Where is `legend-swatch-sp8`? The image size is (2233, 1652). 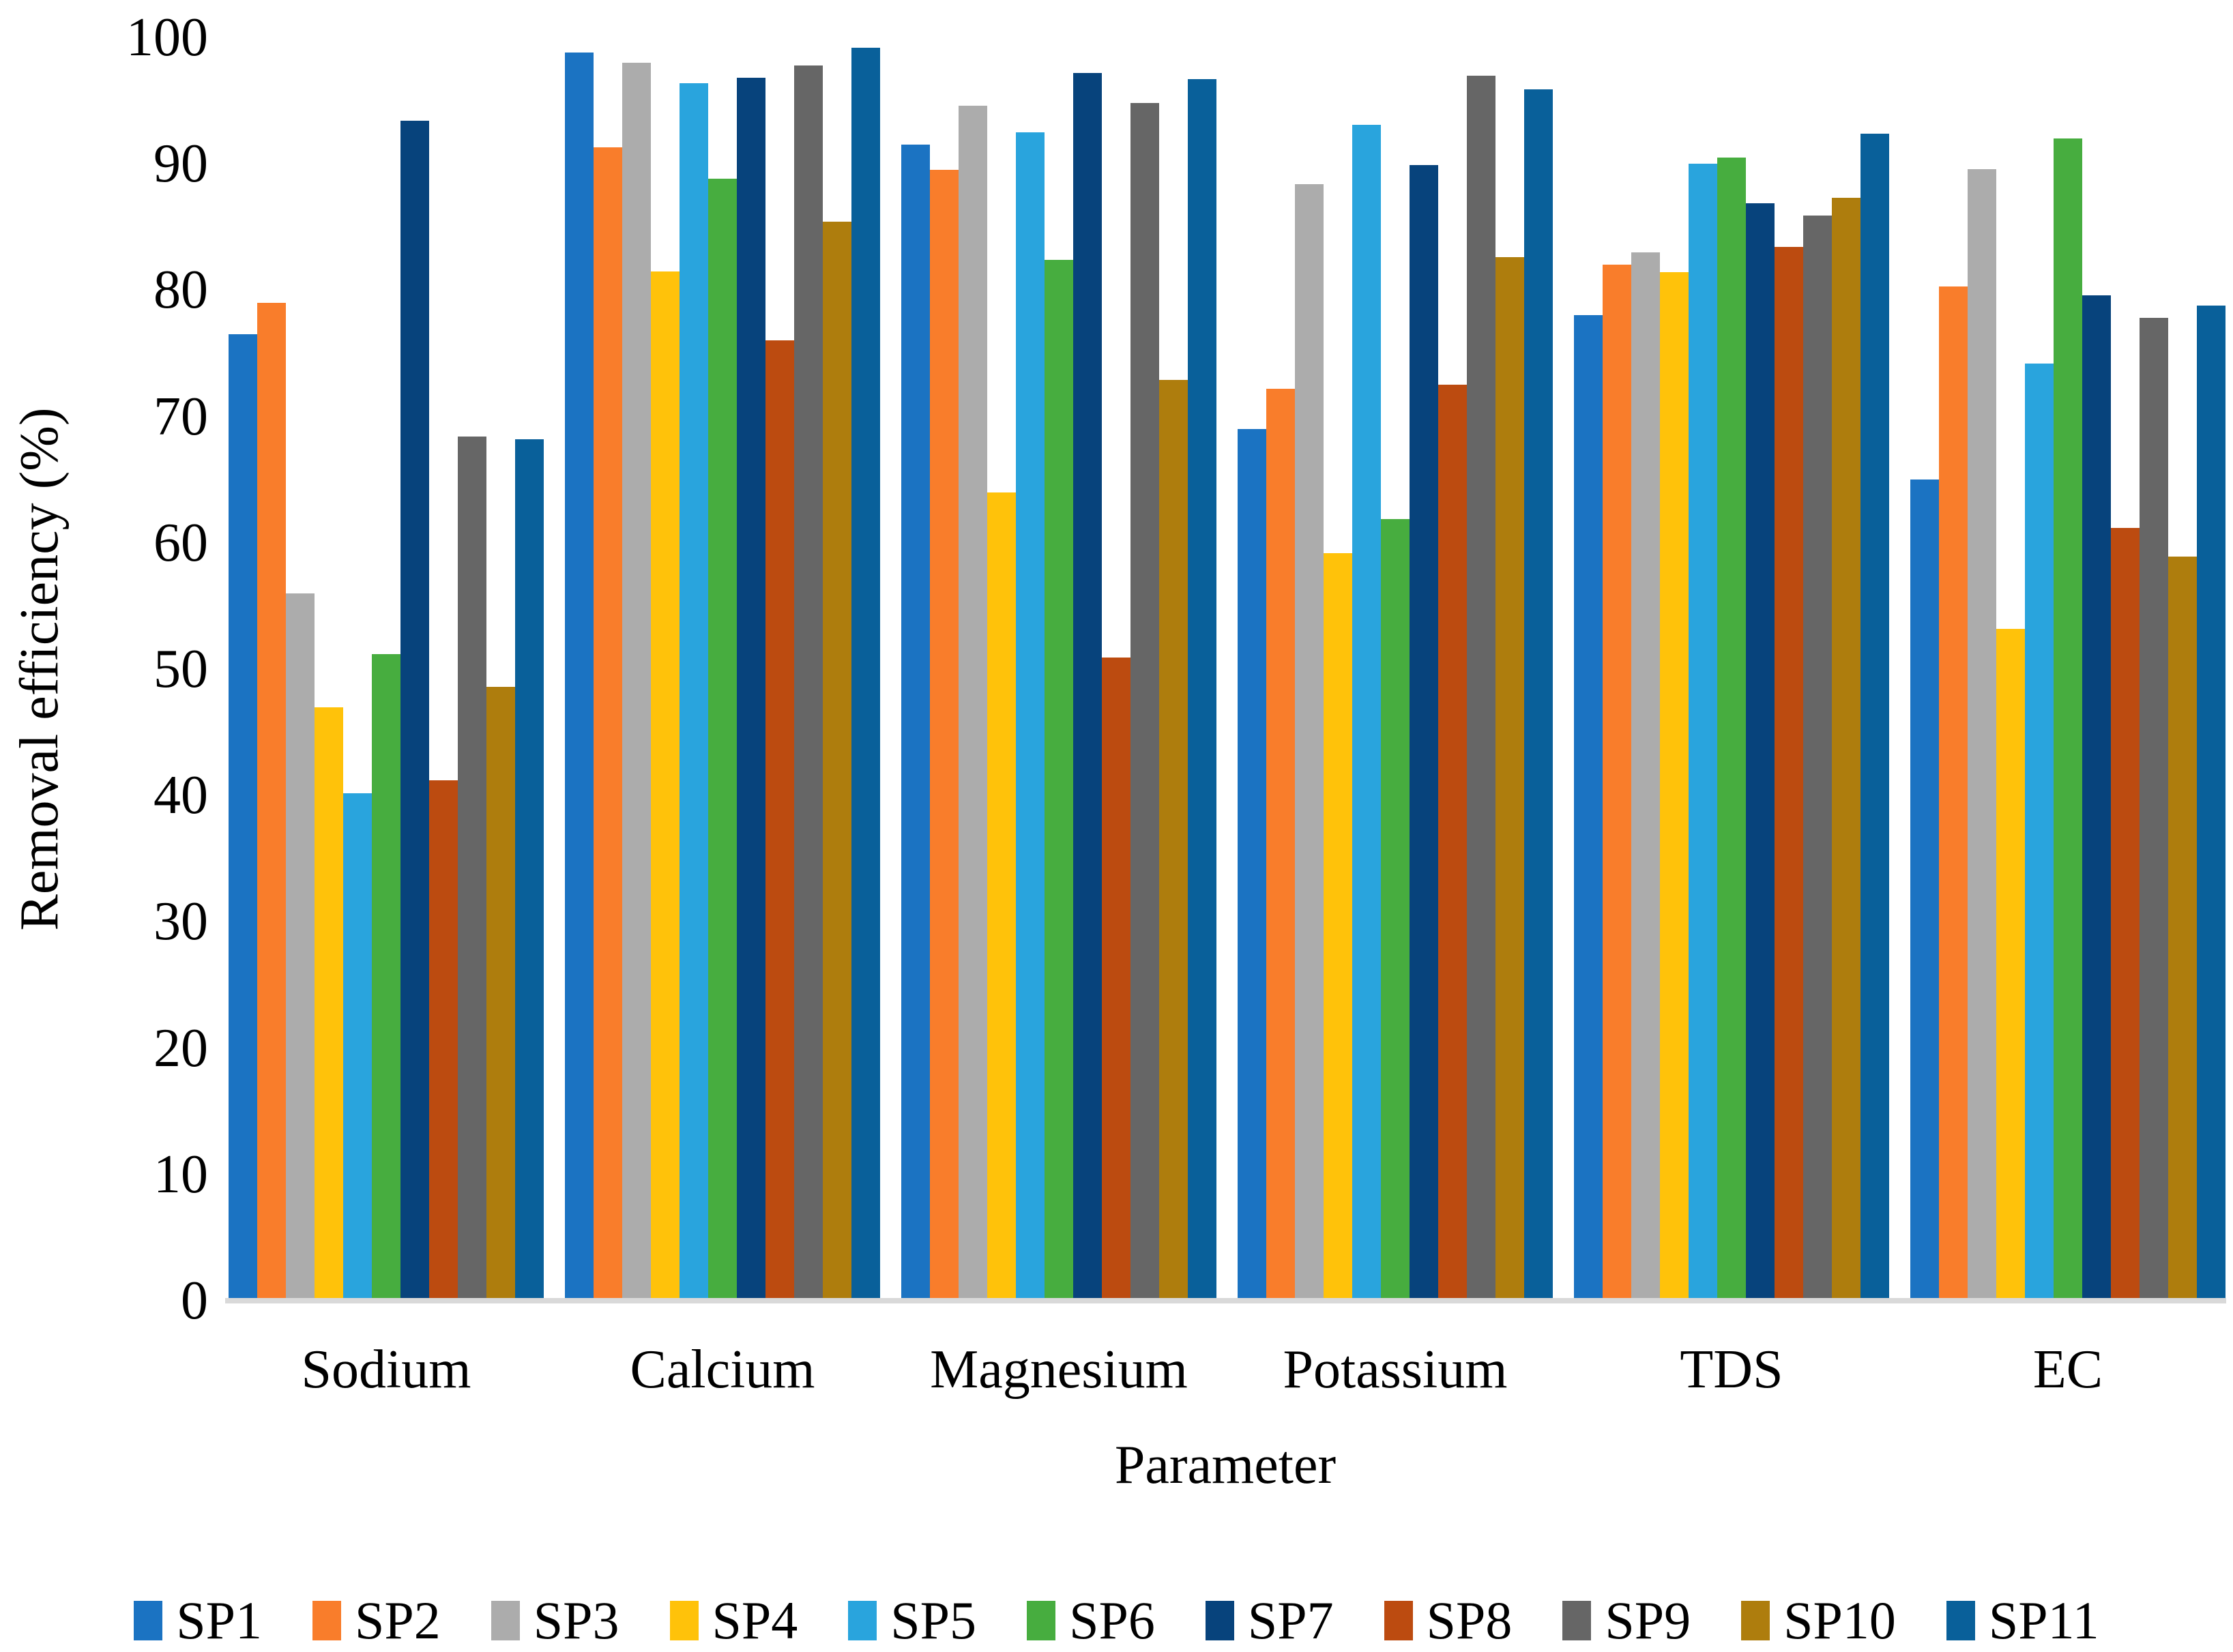
legend-swatch-sp8 is located at coordinates (1398, 1621).